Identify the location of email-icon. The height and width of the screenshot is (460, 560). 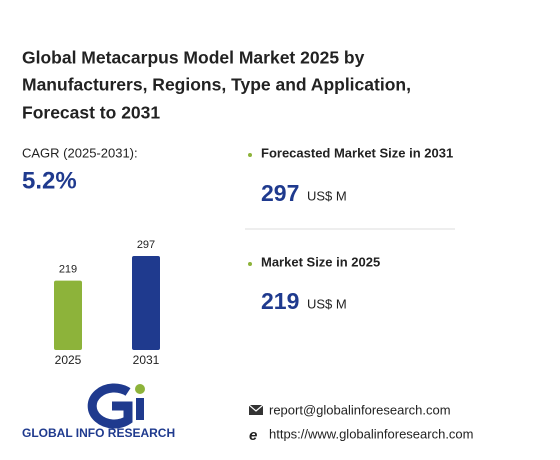
(256, 410).